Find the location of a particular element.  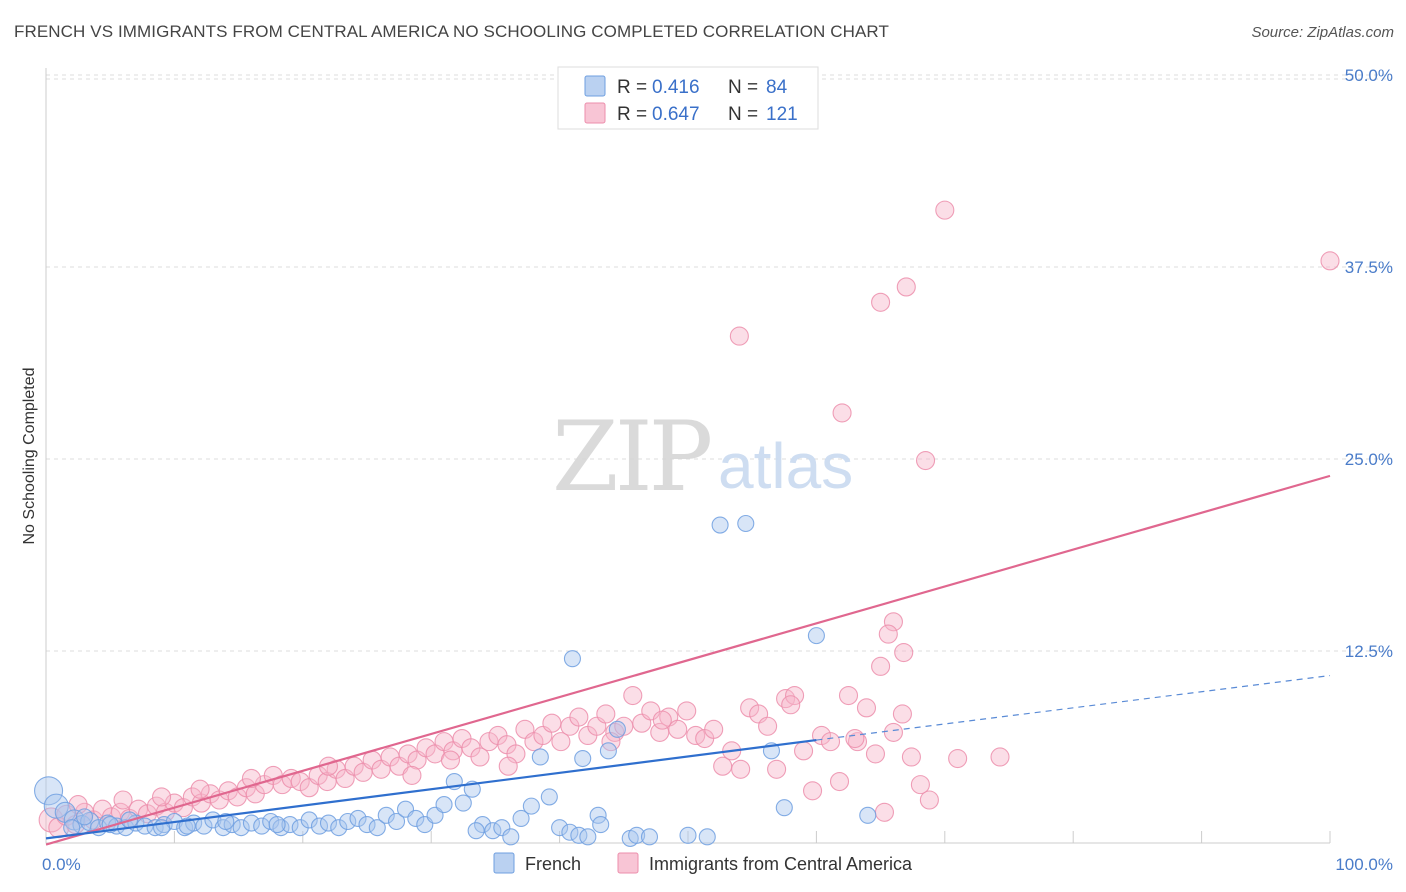

legend-swatch-immigrants is located at coordinates (595, 113).